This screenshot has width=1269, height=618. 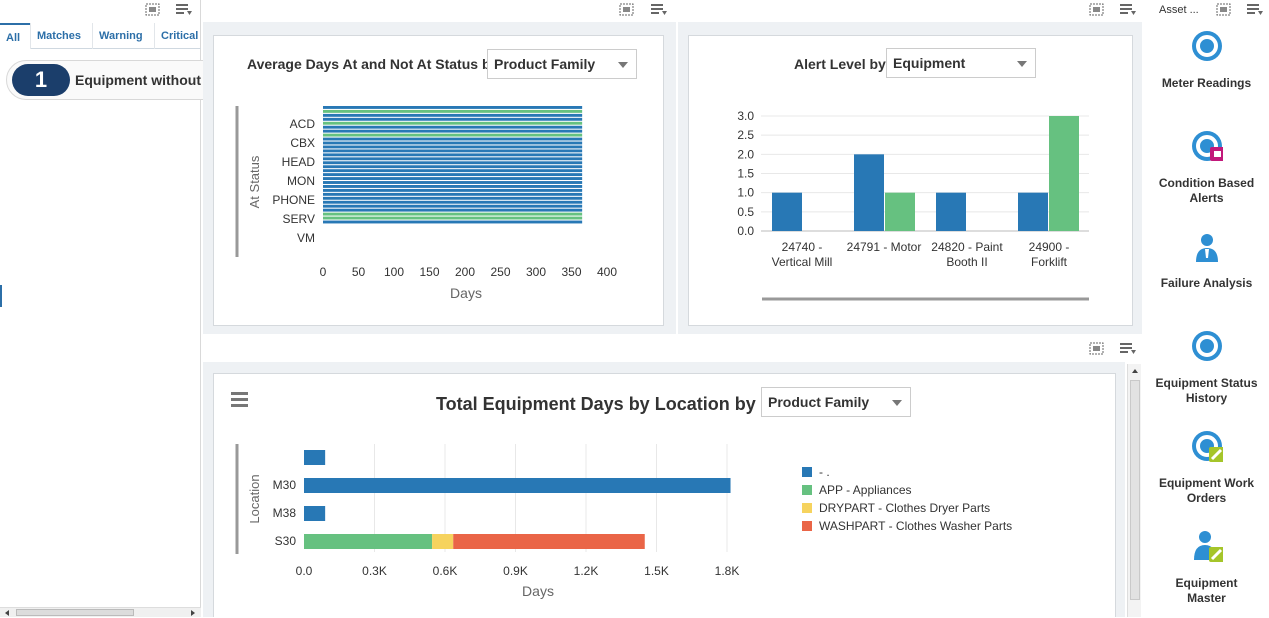 What do you see at coordinates (7, 613) in the screenshot?
I see `scroll-left-icon` at bounding box center [7, 613].